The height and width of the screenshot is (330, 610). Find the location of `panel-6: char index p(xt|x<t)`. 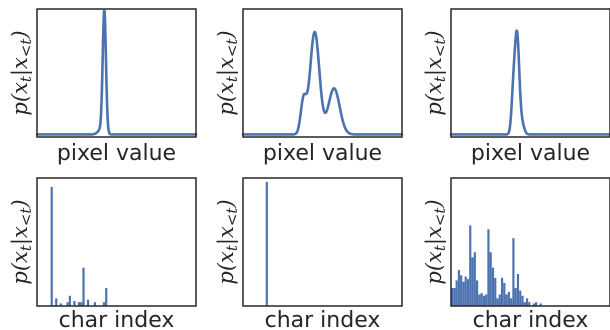

panel-6: char index p(xt|x<t) is located at coordinates (516, 253).